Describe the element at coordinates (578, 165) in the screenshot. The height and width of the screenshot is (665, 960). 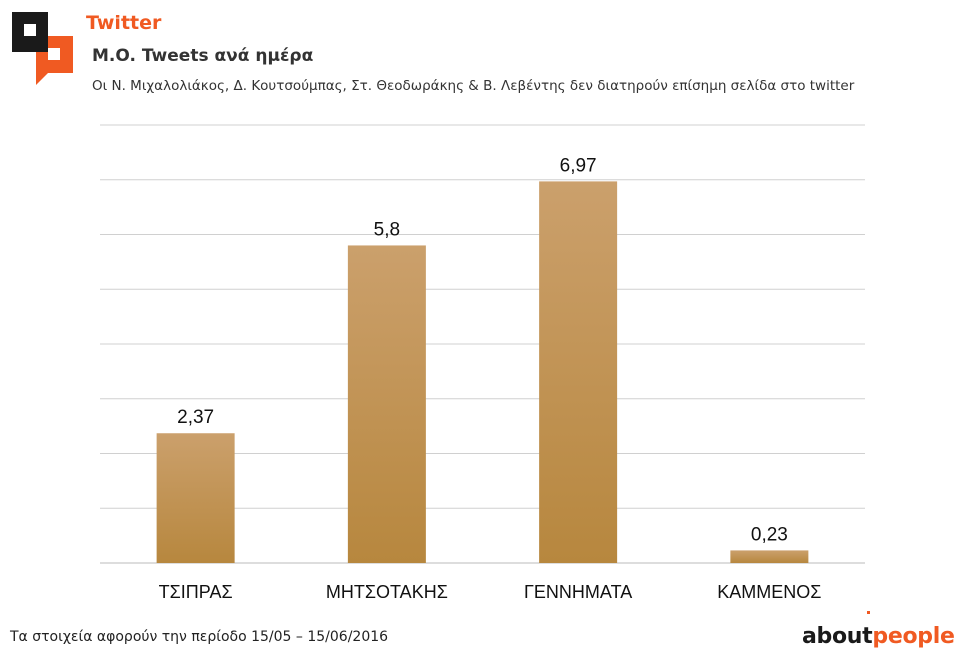
I see `data-label: 6,97` at that location.